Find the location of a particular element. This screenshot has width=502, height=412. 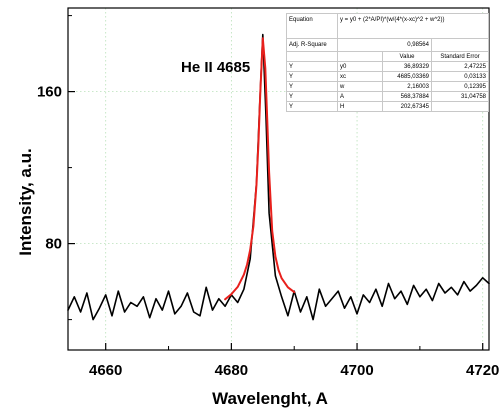

x-tick-label: 4720 is located at coordinates (482, 370).